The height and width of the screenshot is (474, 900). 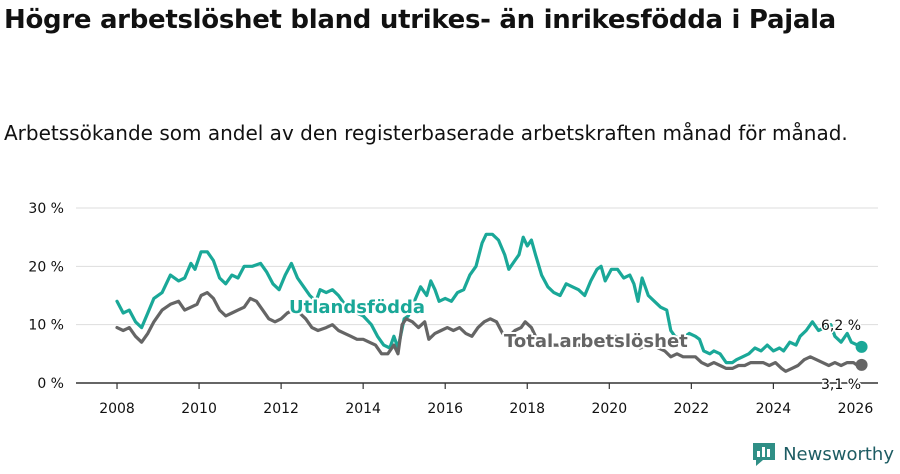 What do you see at coordinates (764, 454) in the screenshot?
I see `bar-chart-icon` at bounding box center [764, 454].